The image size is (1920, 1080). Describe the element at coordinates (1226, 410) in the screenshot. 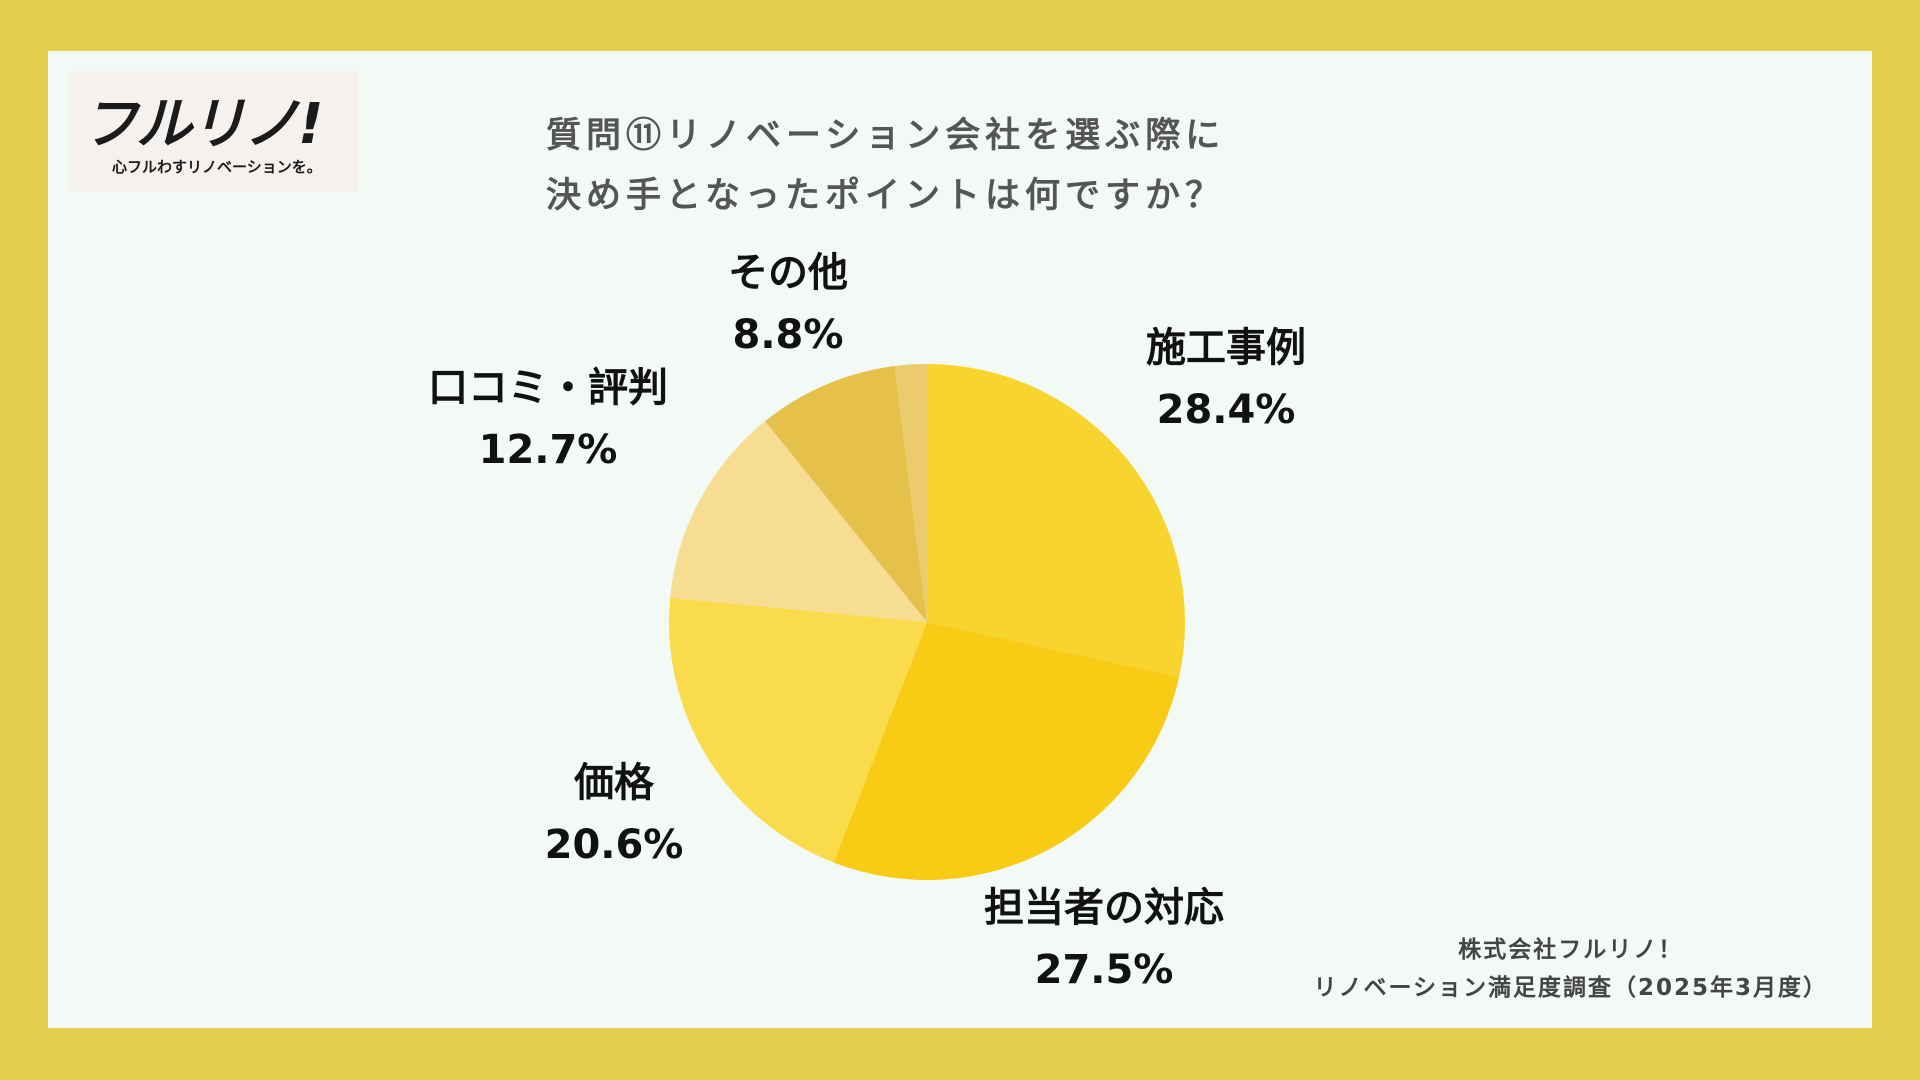

I see `slice-value-1: 28.4%` at that location.